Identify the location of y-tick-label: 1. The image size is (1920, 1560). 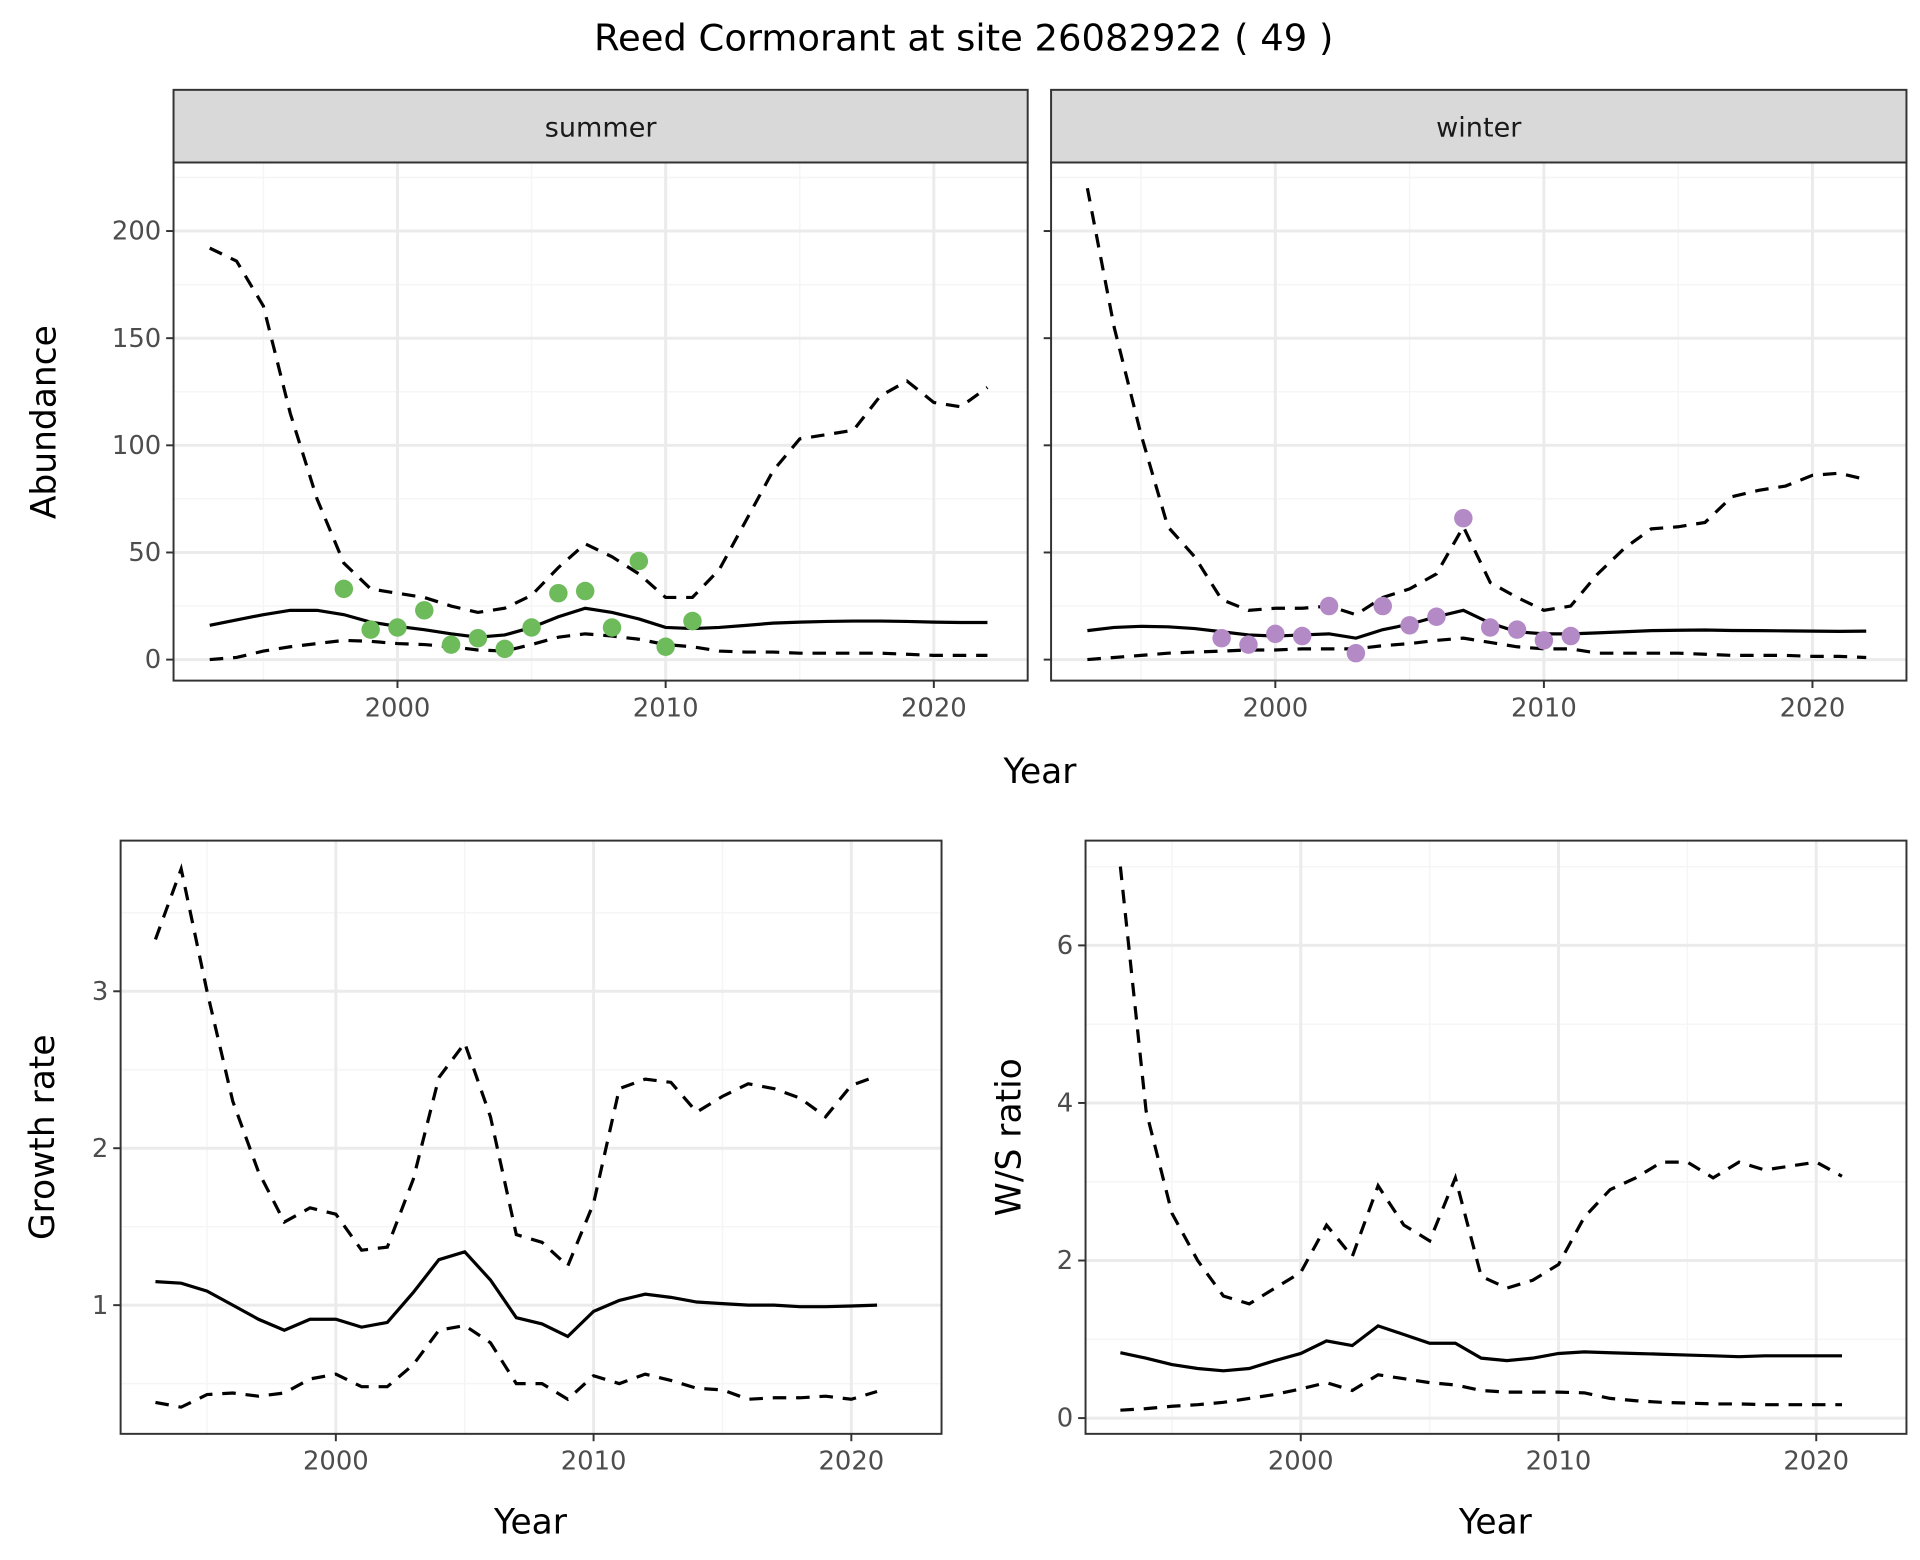
(100, 1306).